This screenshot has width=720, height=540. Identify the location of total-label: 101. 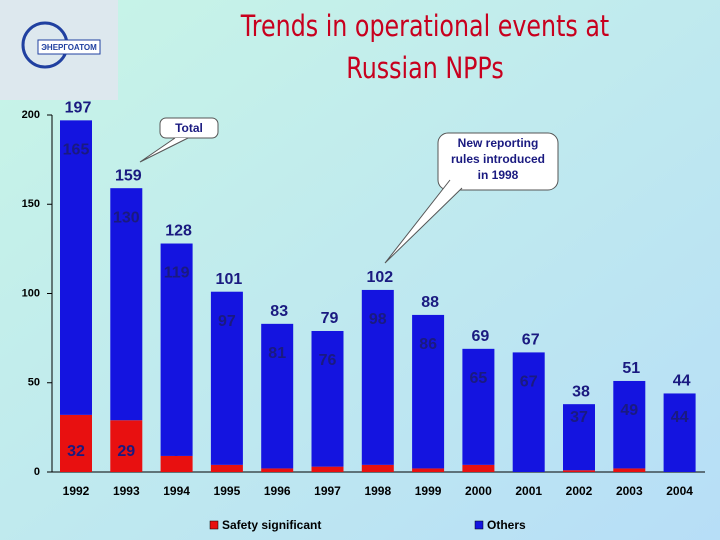
(229, 279).